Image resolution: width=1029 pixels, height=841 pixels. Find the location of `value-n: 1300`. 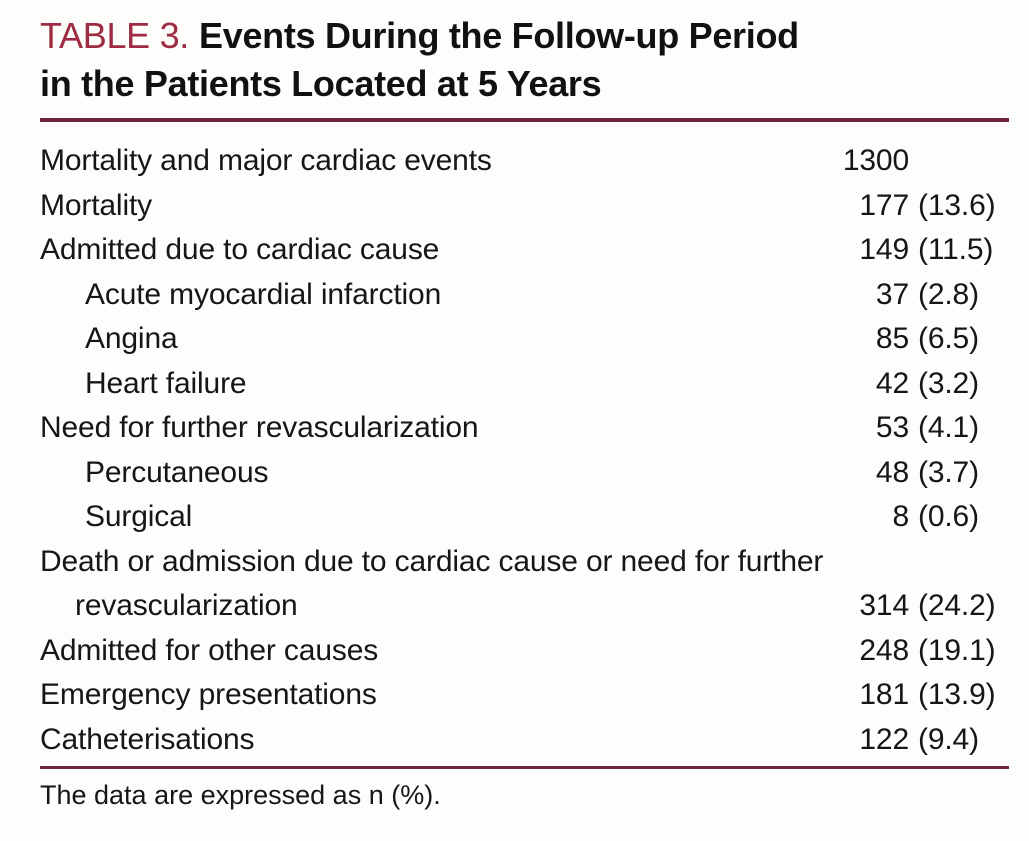

value-n: 1300 is located at coordinates (875, 160).